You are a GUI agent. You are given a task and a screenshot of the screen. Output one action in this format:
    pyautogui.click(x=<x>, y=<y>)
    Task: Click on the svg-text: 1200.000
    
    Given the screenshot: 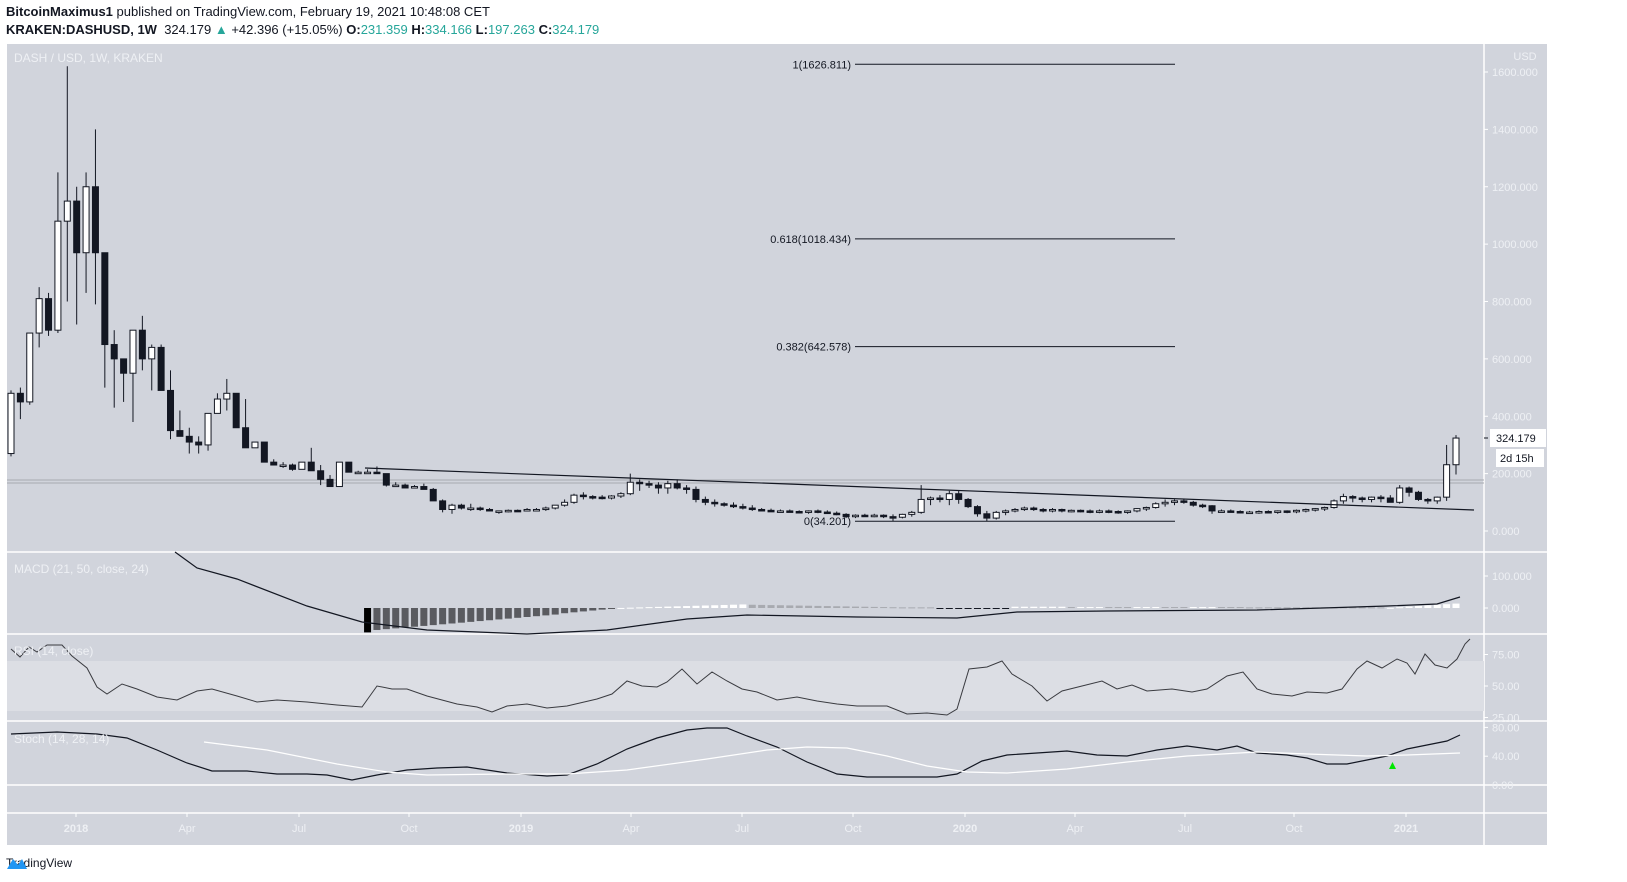 What is the action you would take?
    pyautogui.click(x=1515, y=188)
    